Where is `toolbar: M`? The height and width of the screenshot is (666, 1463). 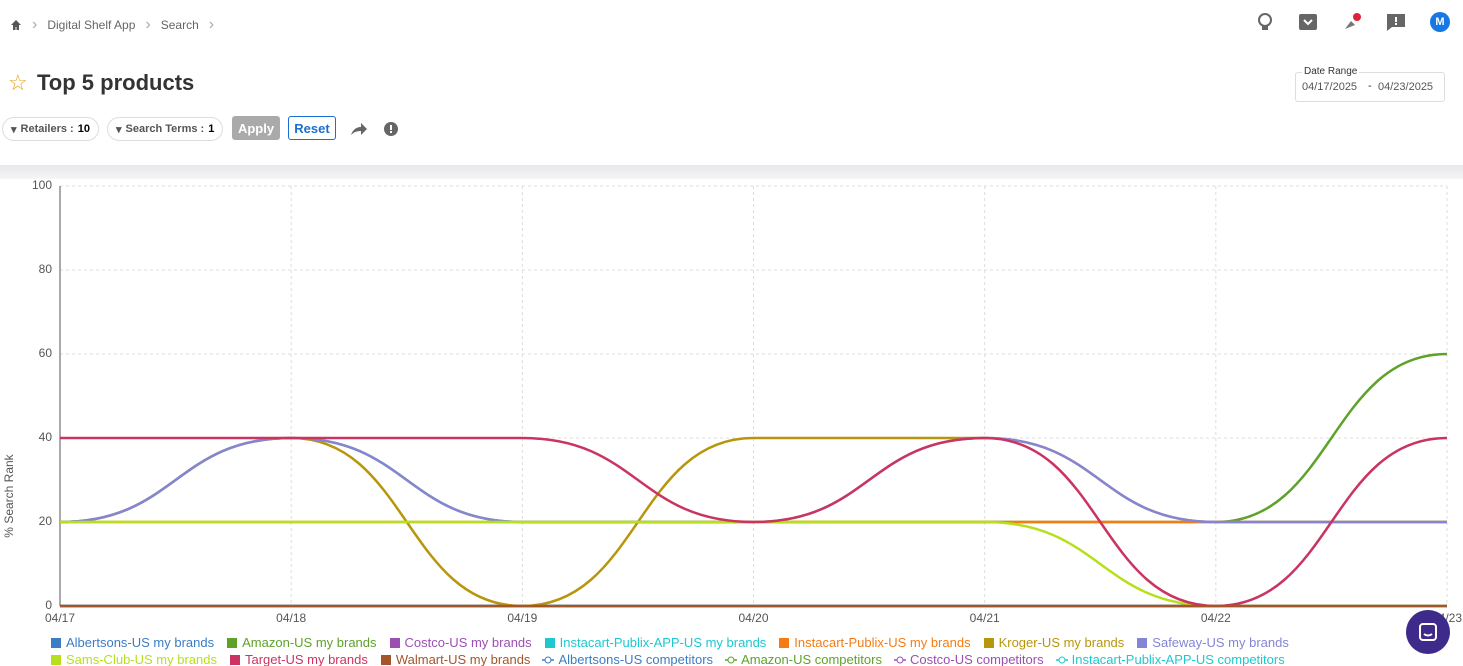 toolbar: M is located at coordinates (1353, 22).